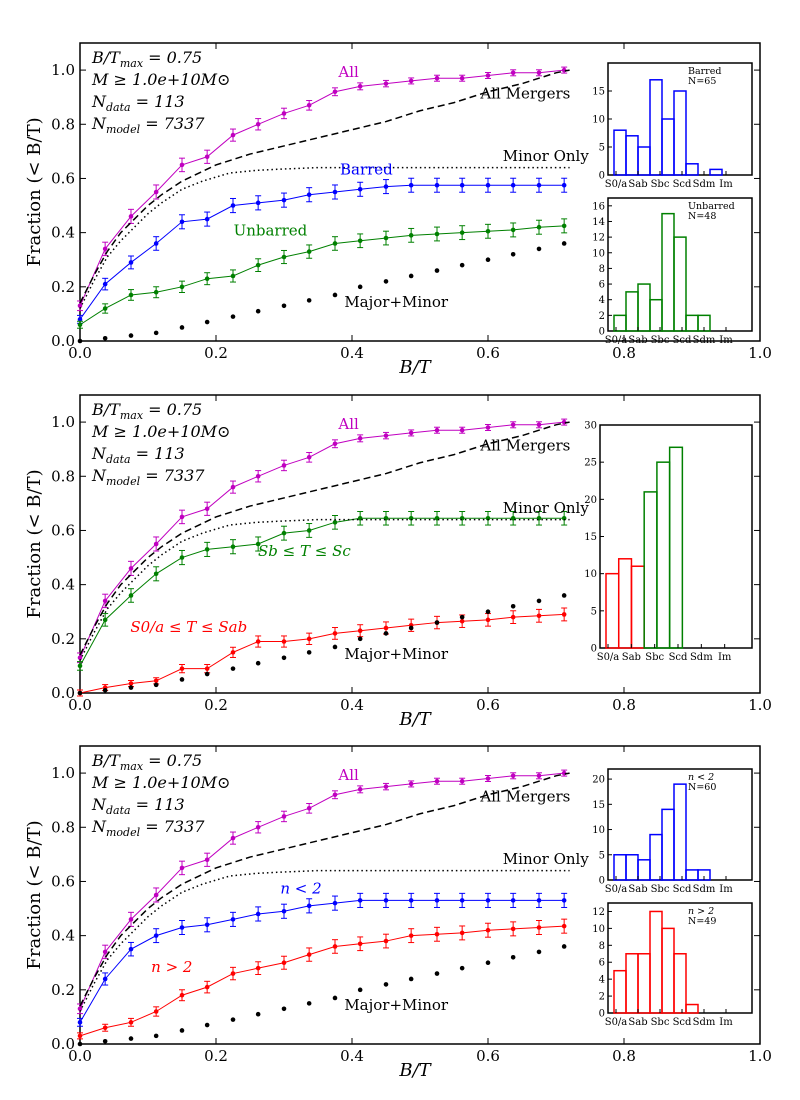  I want to click on series-label: Unbarred, so click(271, 230).